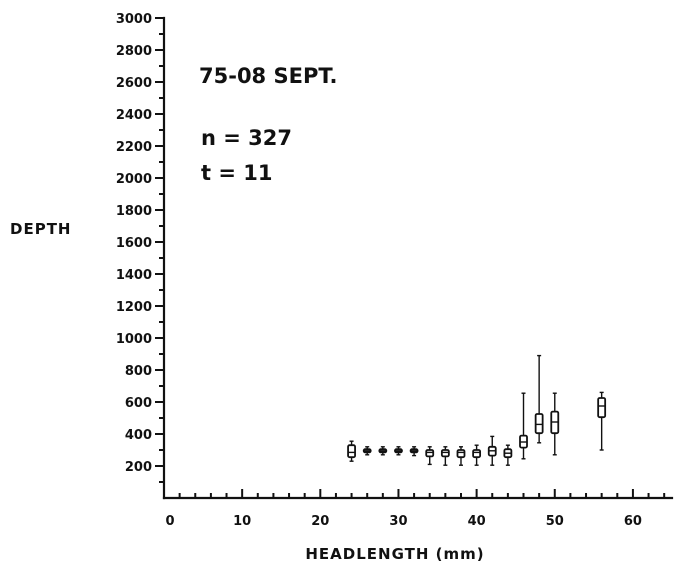  I want to click on annotation-sample-size: n = 327, so click(246, 138).